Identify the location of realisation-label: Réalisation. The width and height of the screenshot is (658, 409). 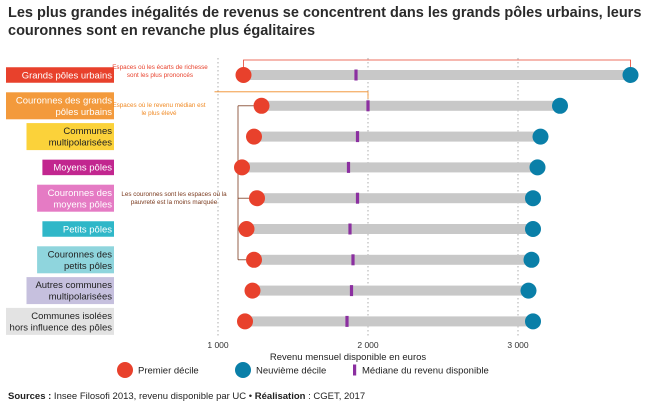
(280, 396).